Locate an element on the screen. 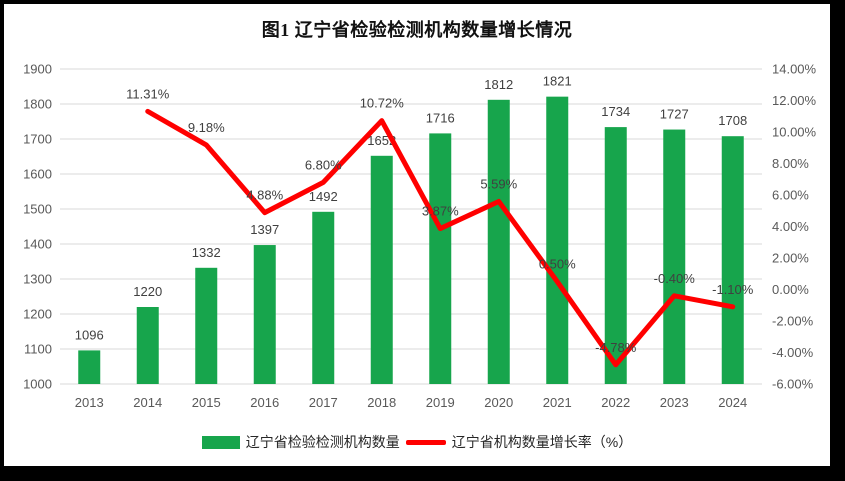 The width and height of the screenshot is (845, 481). right-axis-tick: -6.00% is located at coordinates (793, 384).